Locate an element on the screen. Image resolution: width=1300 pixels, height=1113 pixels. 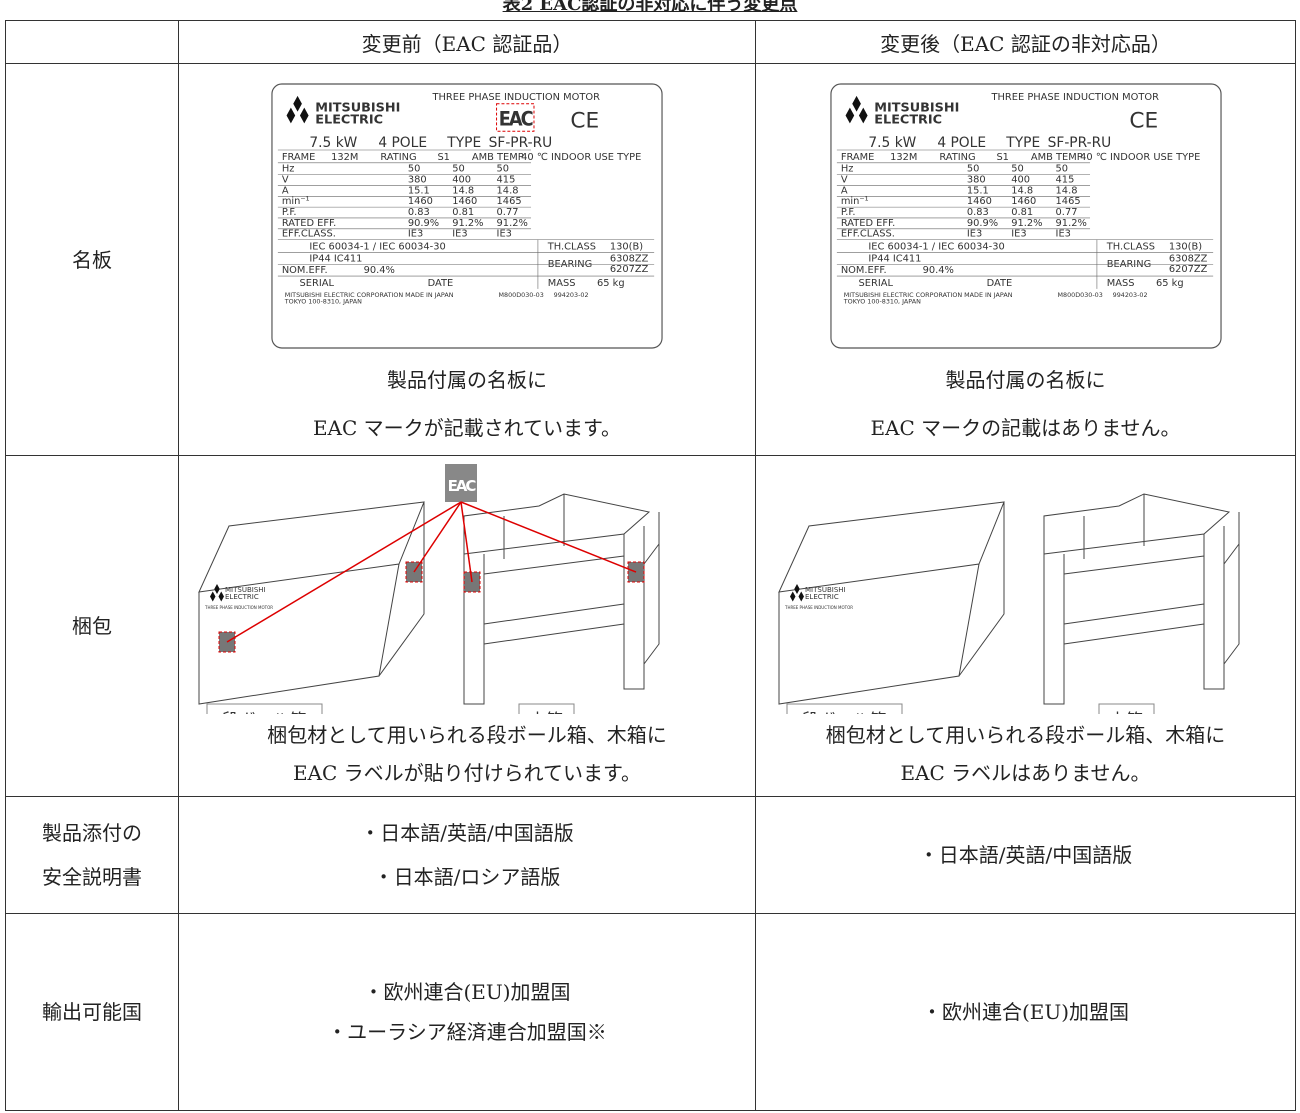
plate-text: 132M is located at coordinates (903, 156).